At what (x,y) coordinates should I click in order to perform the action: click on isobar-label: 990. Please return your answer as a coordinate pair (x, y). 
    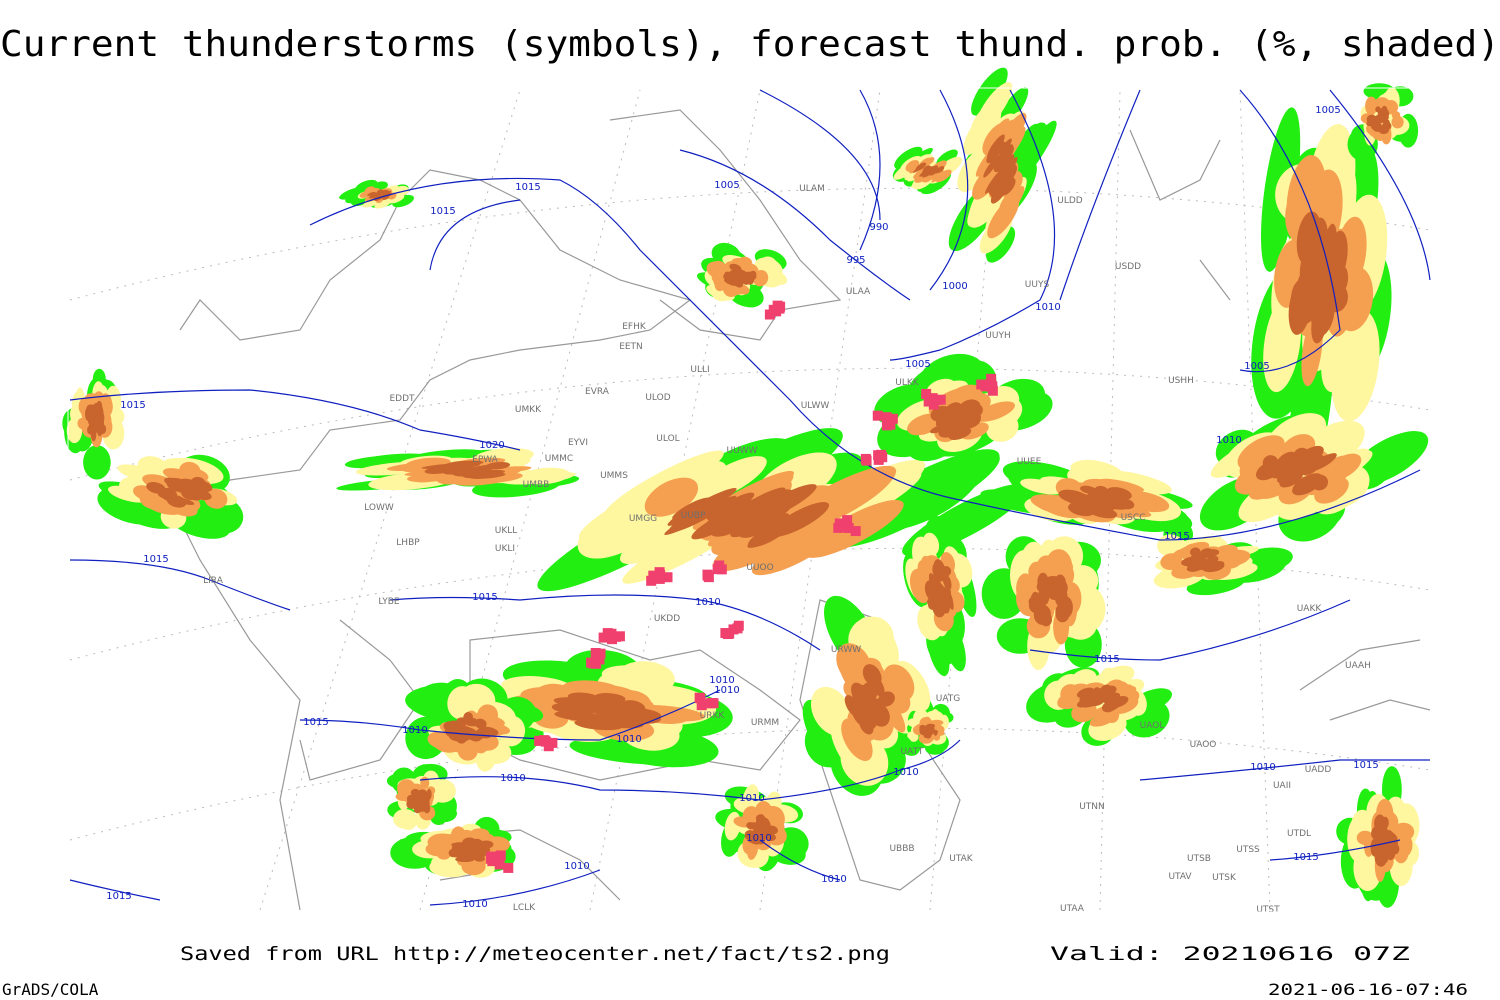
    Looking at the image, I should click on (878, 227).